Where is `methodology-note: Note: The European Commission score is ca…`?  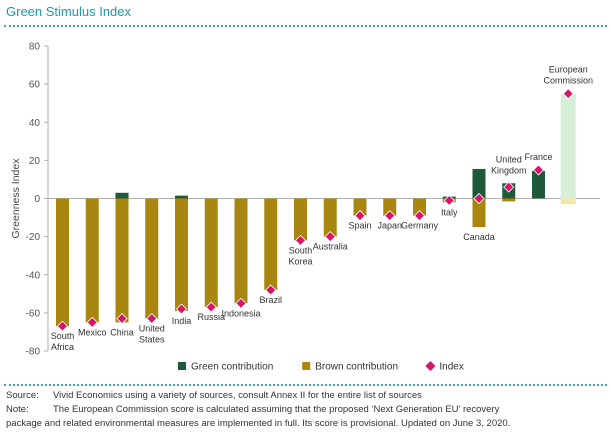 methodology-note: Note: The European Commission score is ca… is located at coordinates (252, 409).